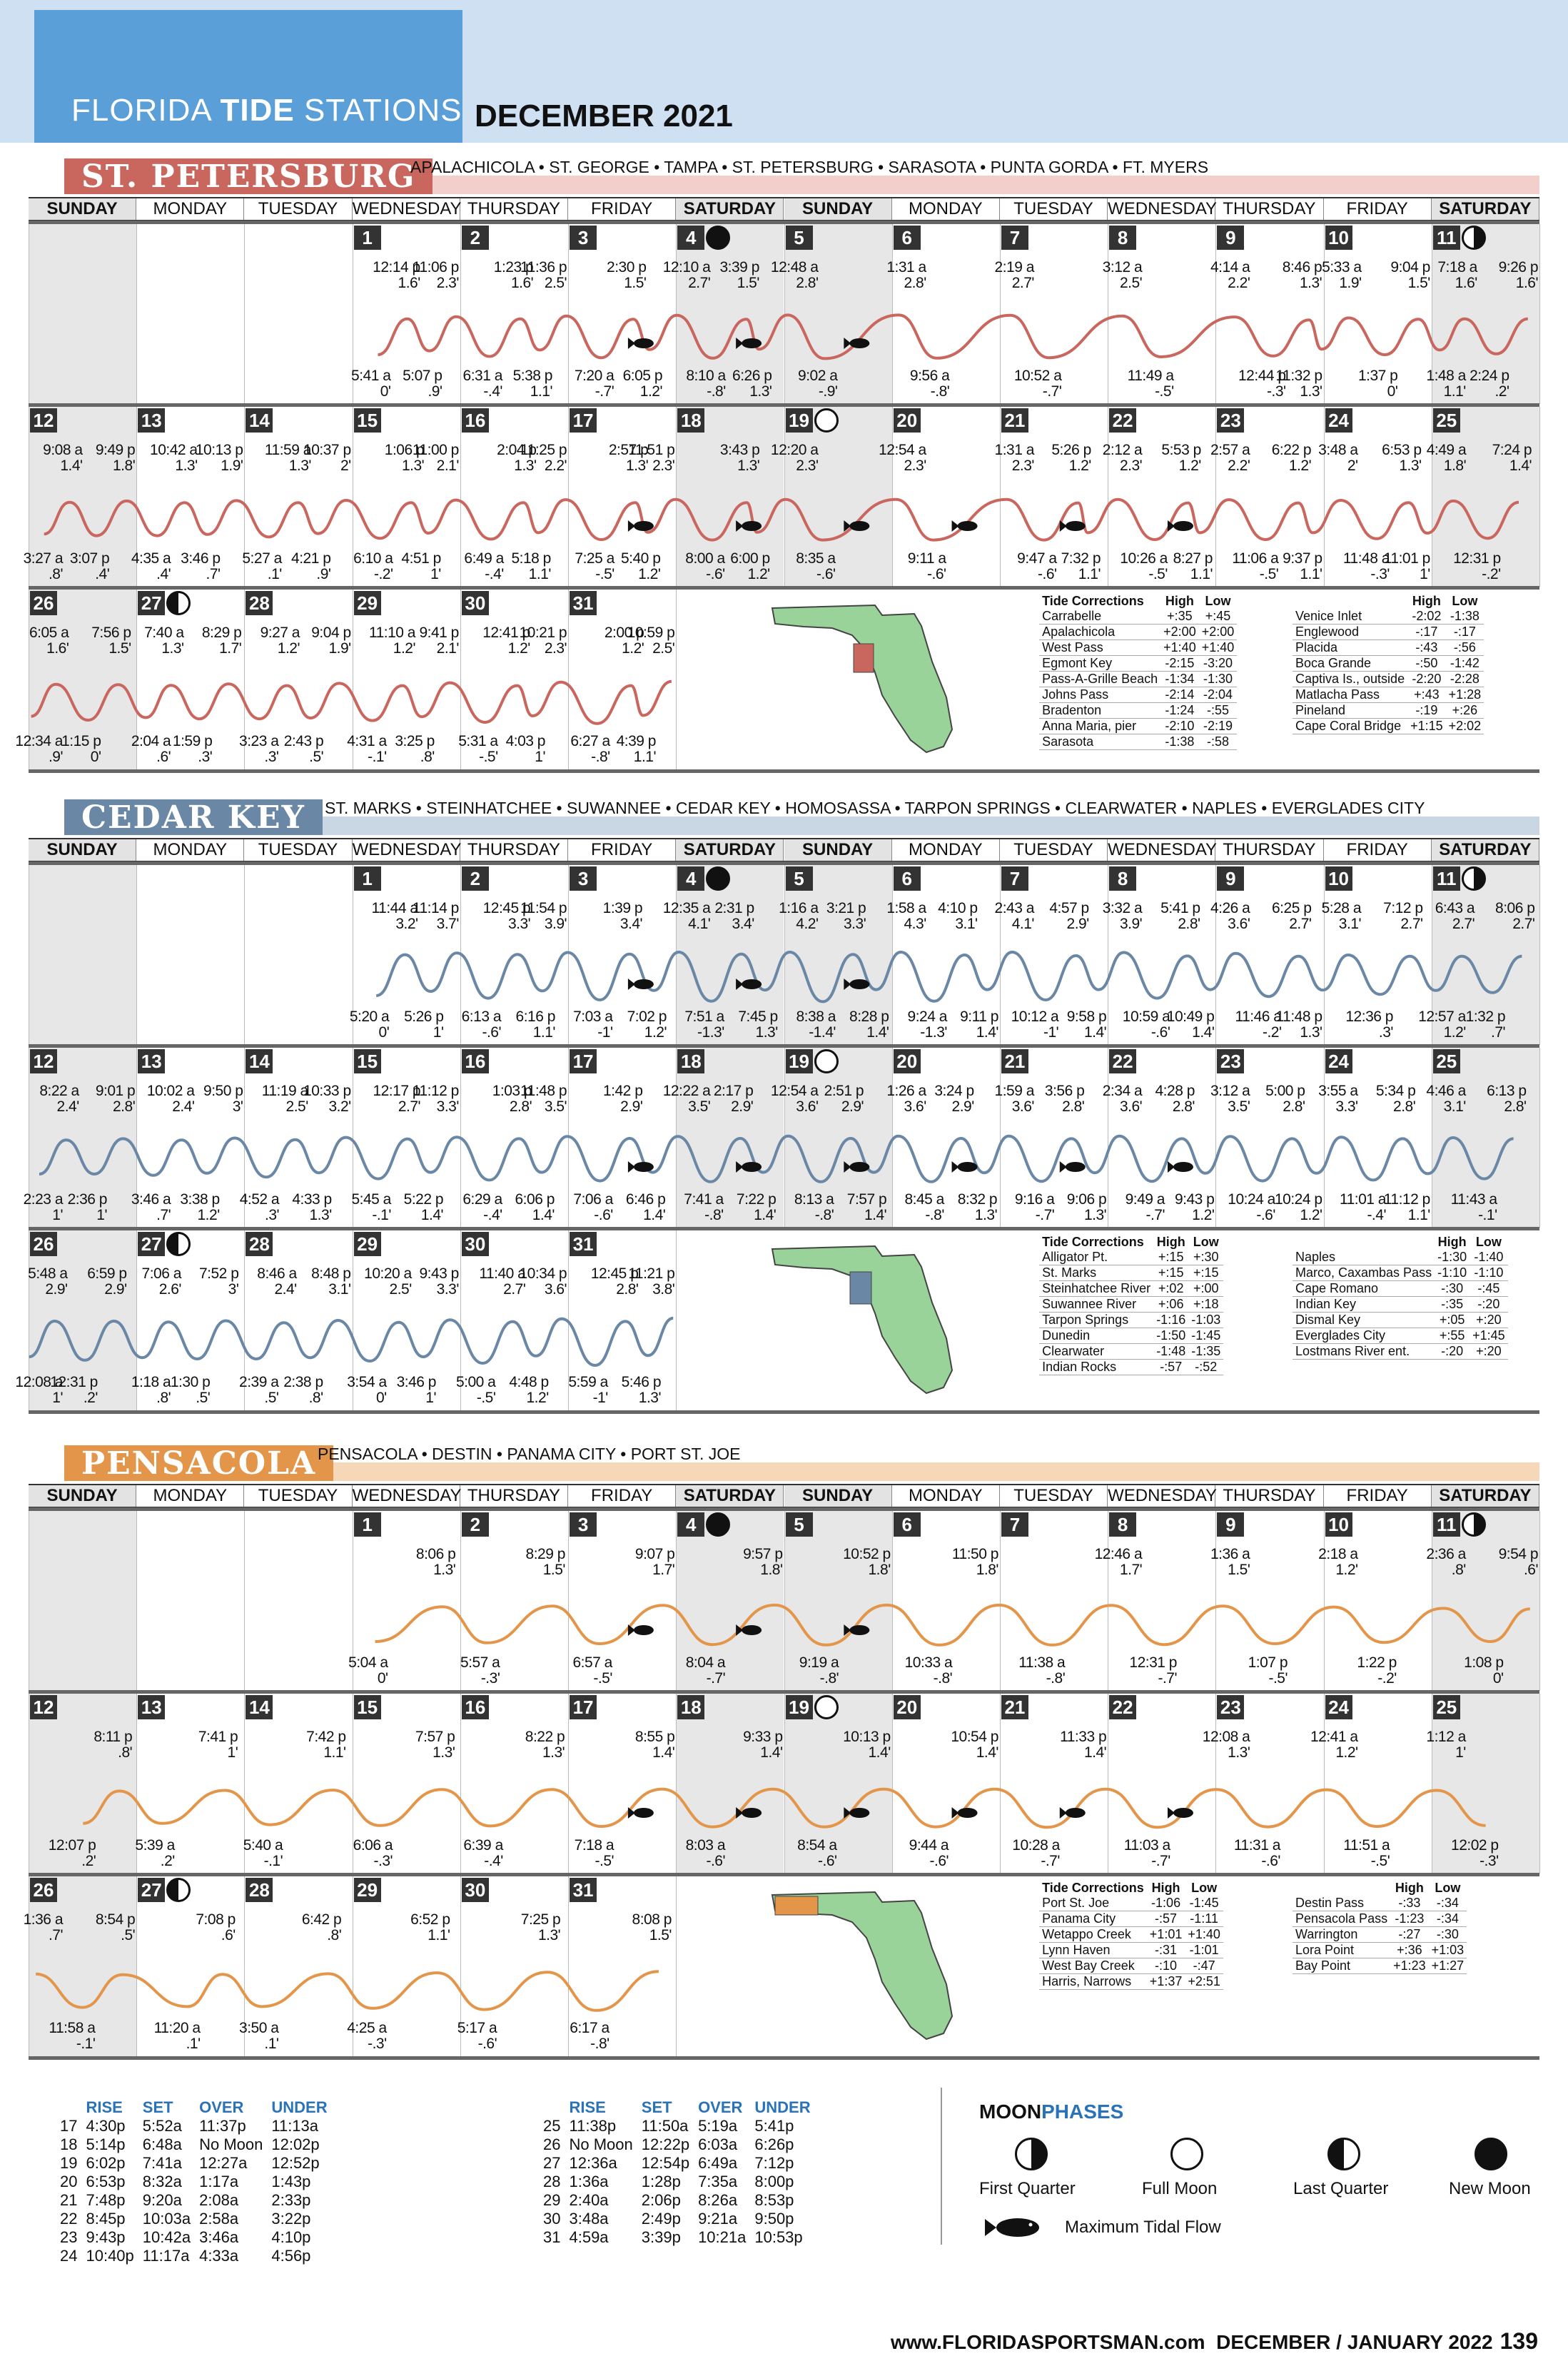  I want to click on day-number: 12, so click(43, 420).